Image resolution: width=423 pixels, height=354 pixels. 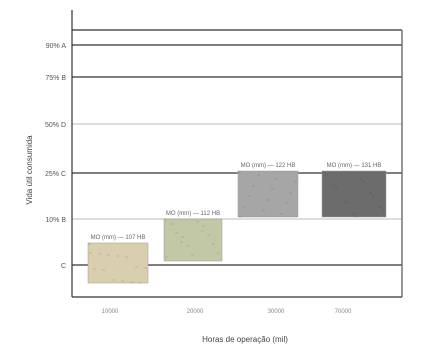 What do you see at coordinates (245, 339) in the screenshot?
I see `x-axis-label: Horas de operação (mil)` at bounding box center [245, 339].